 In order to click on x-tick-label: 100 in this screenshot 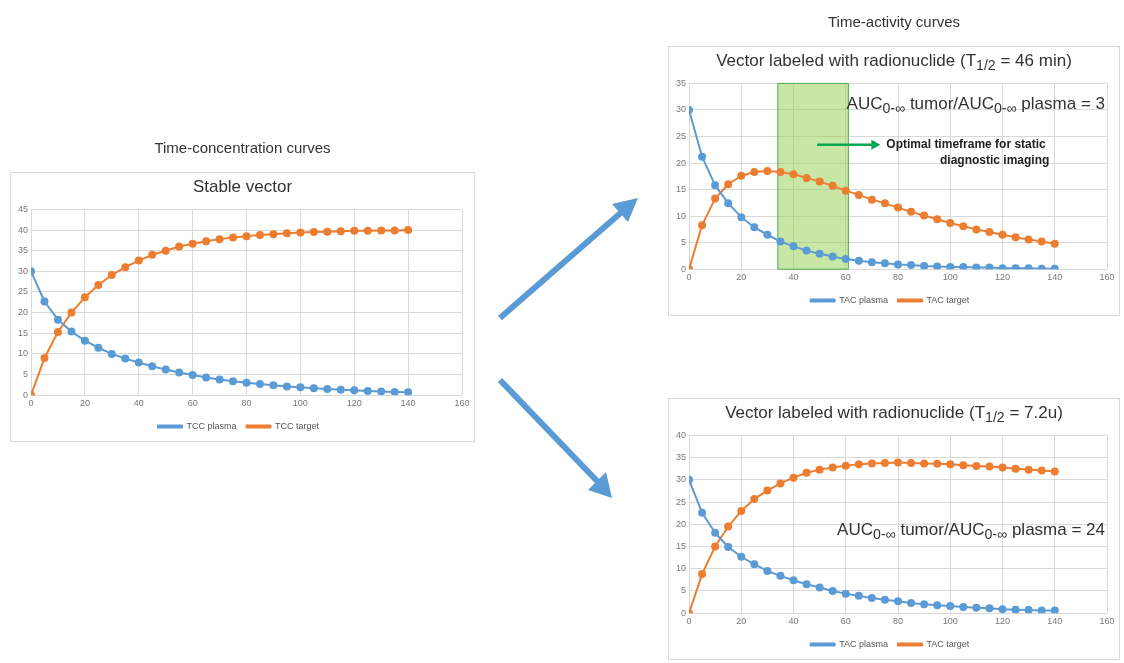, I will do `click(950, 277)`.